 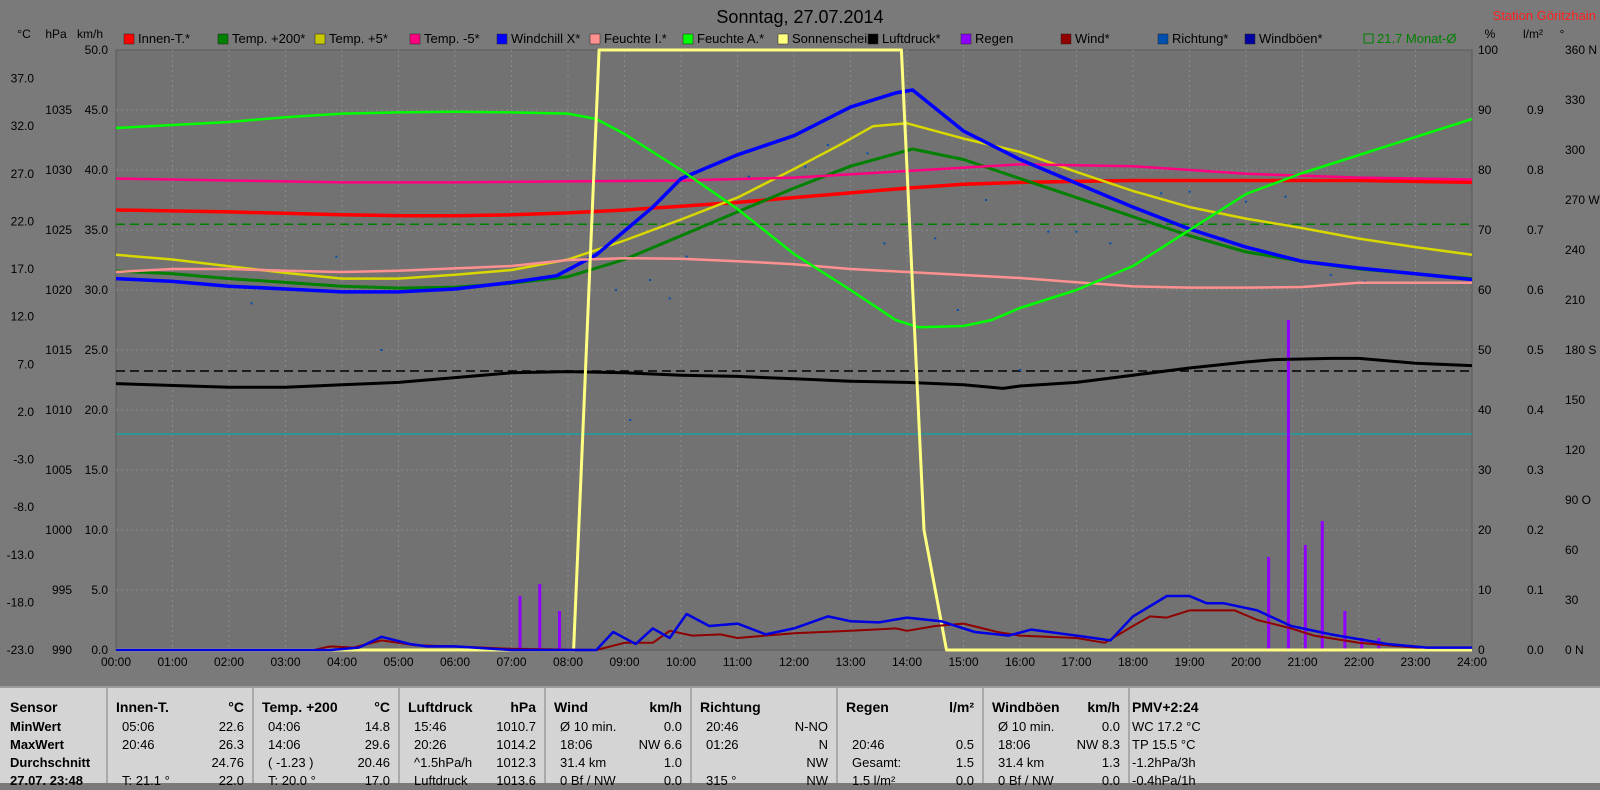 What do you see at coordinates (721, 780) in the screenshot?
I see `stats-cell-time: 315 °` at bounding box center [721, 780].